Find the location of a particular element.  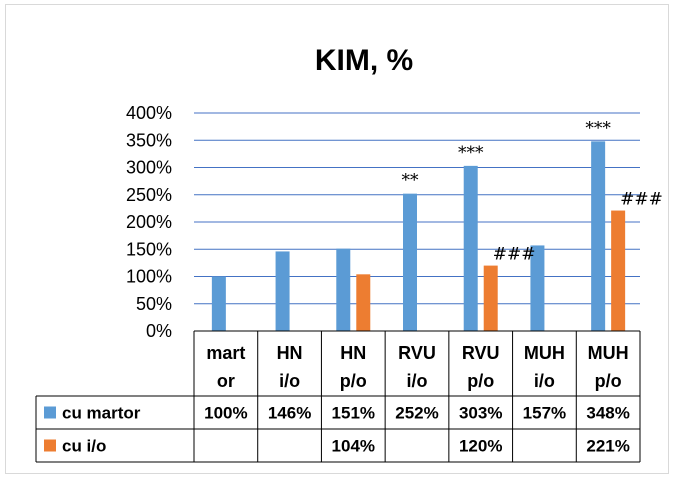

legend-label: cu i/o is located at coordinates (84, 446).